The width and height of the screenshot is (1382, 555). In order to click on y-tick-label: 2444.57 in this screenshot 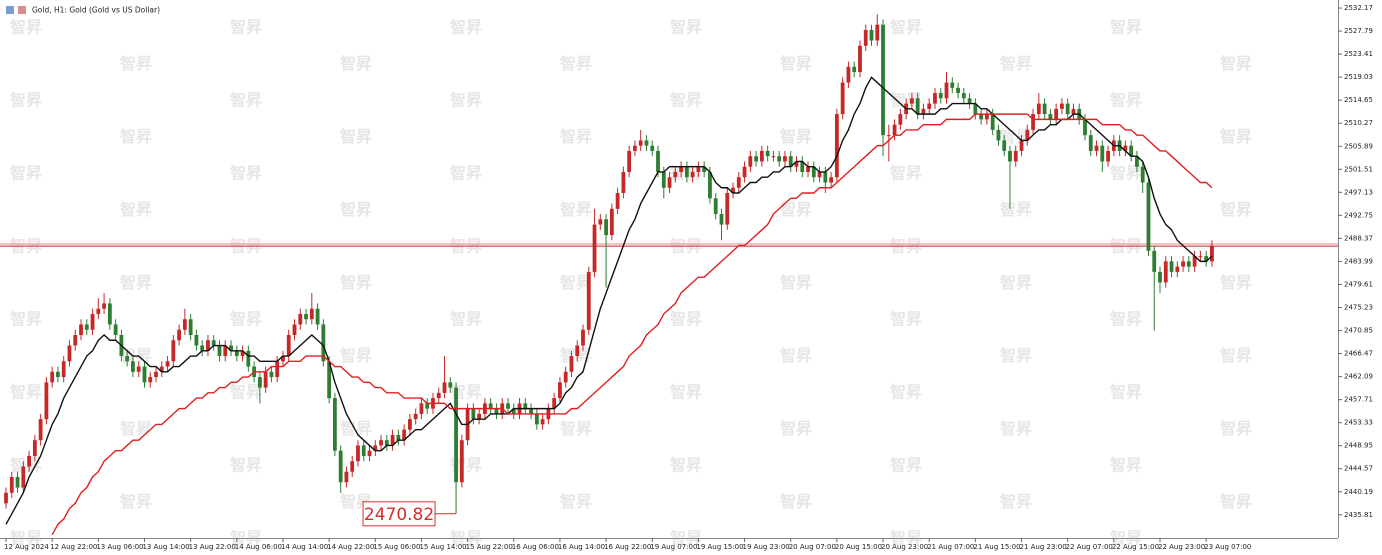, I will do `click(1358, 469)`.